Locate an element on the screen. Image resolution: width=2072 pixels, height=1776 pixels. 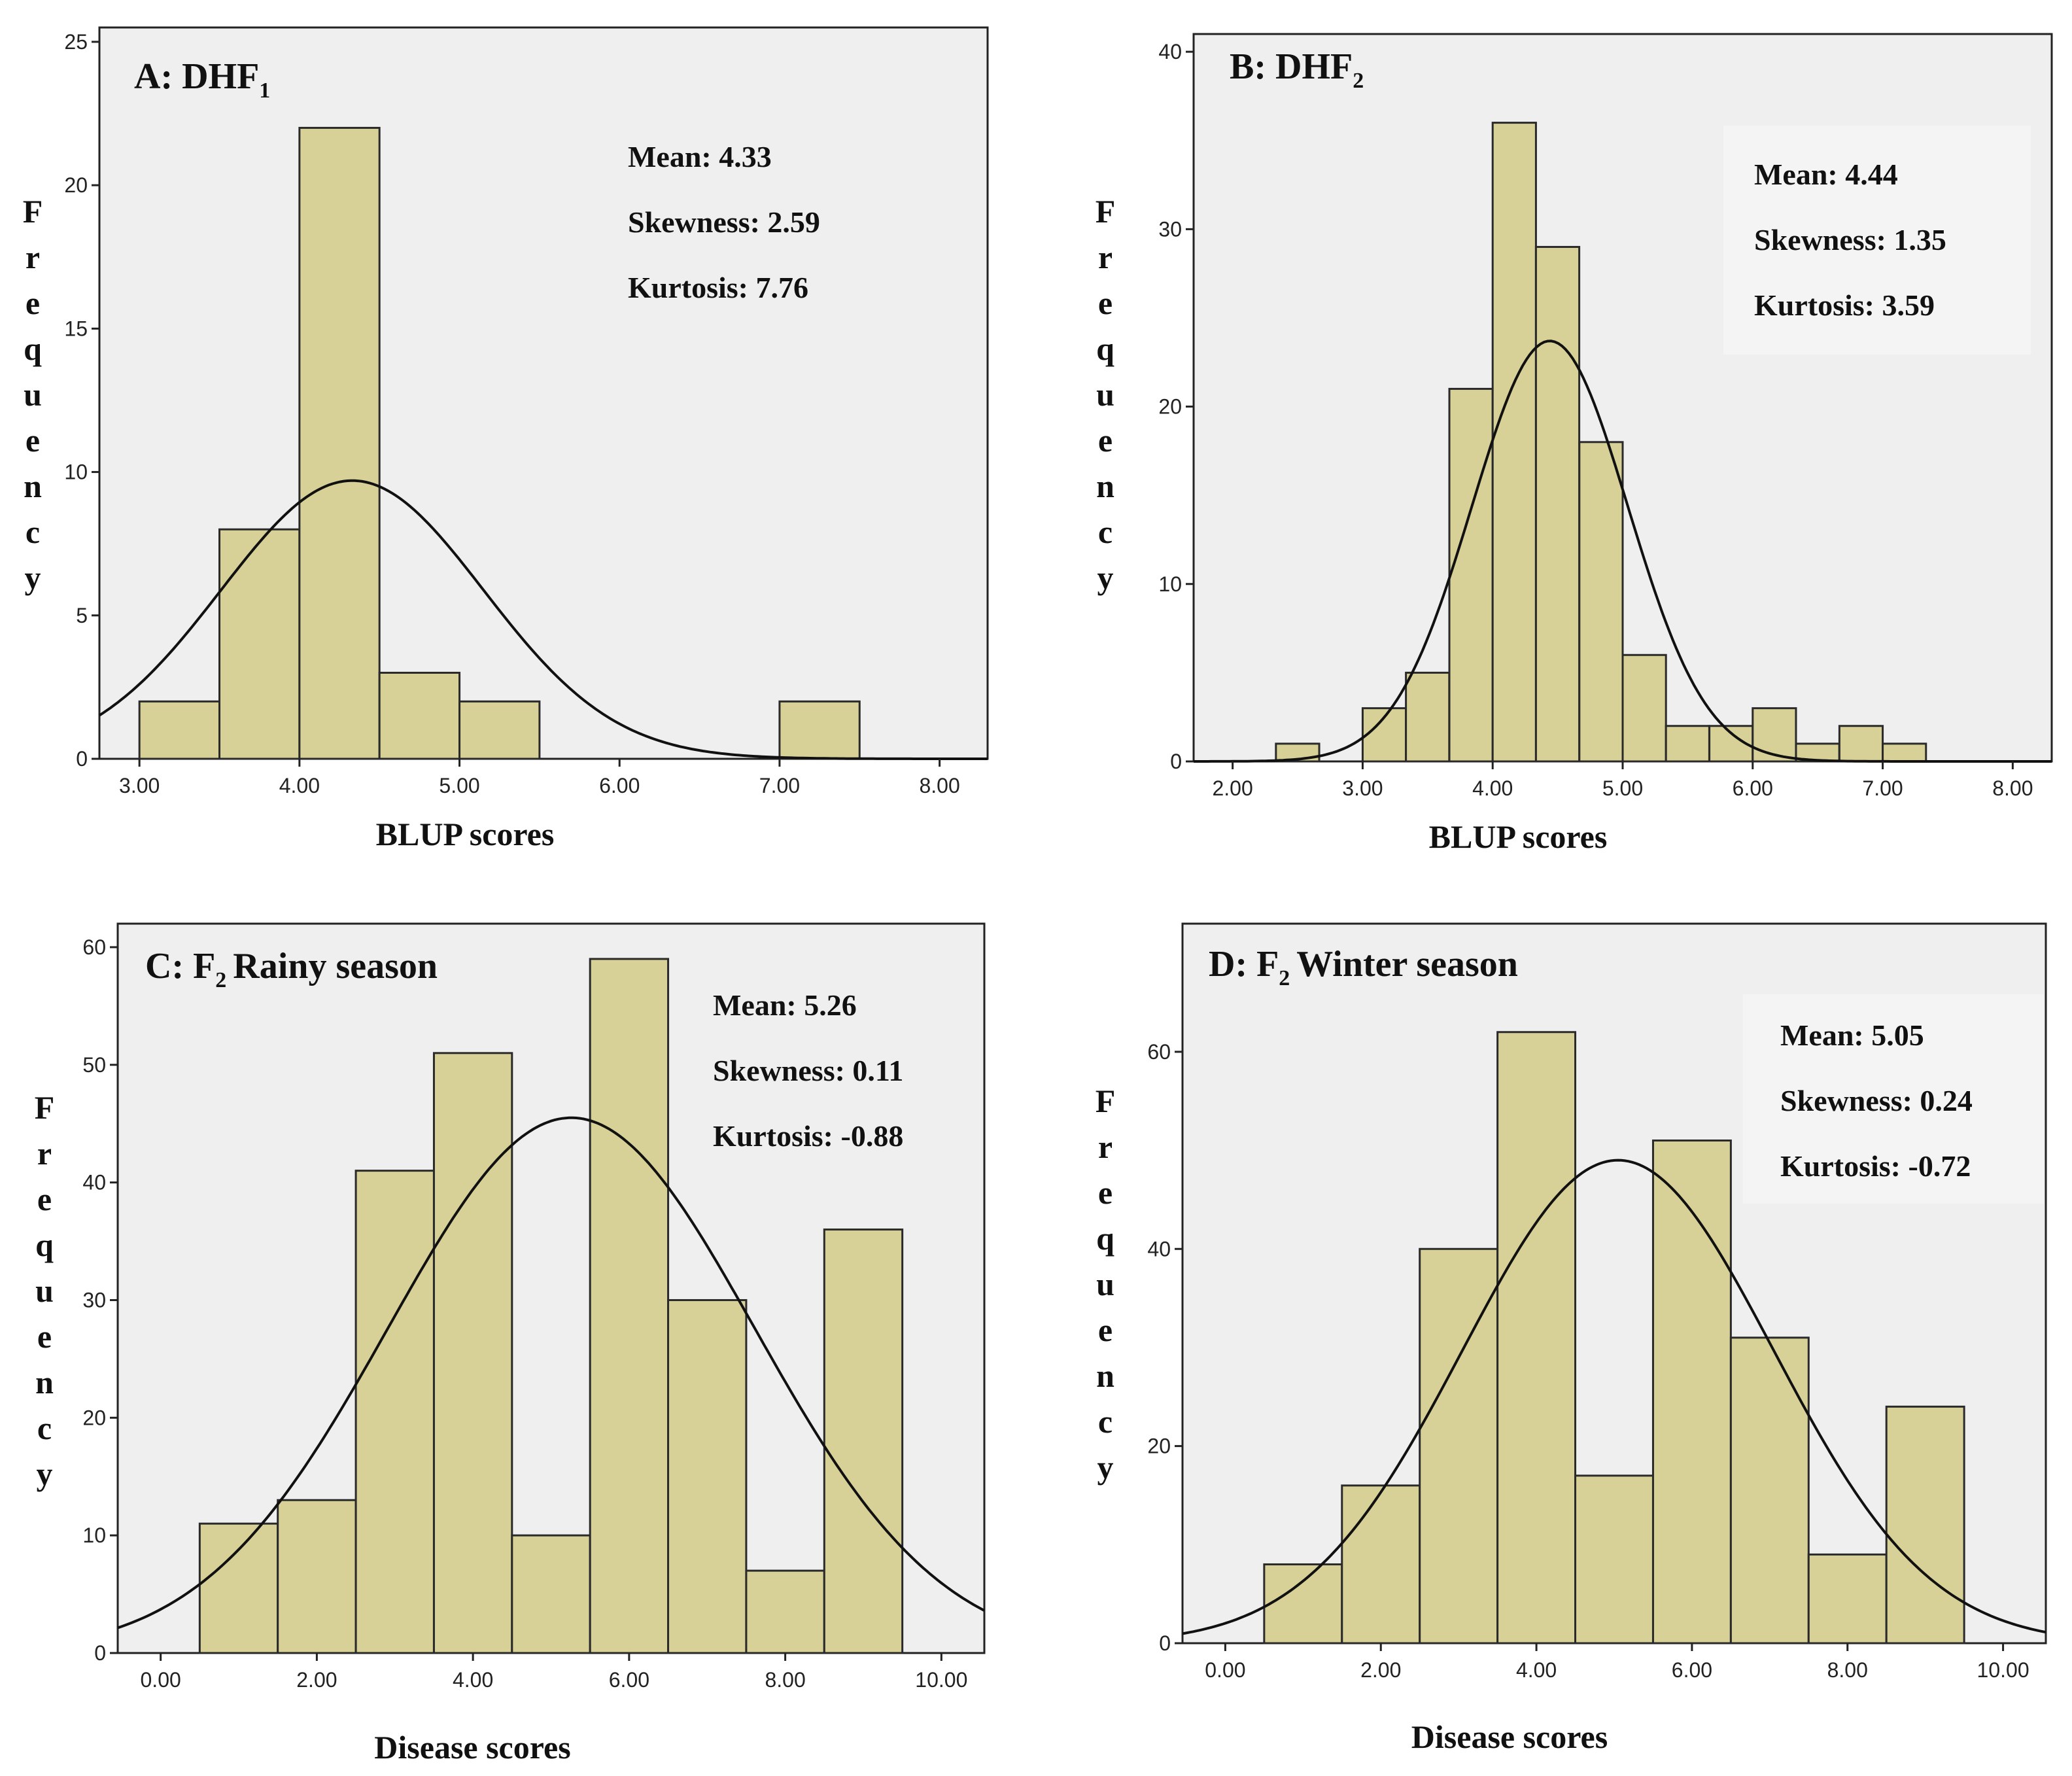
x-tick-label: 0.00 is located at coordinates (161, 1680).